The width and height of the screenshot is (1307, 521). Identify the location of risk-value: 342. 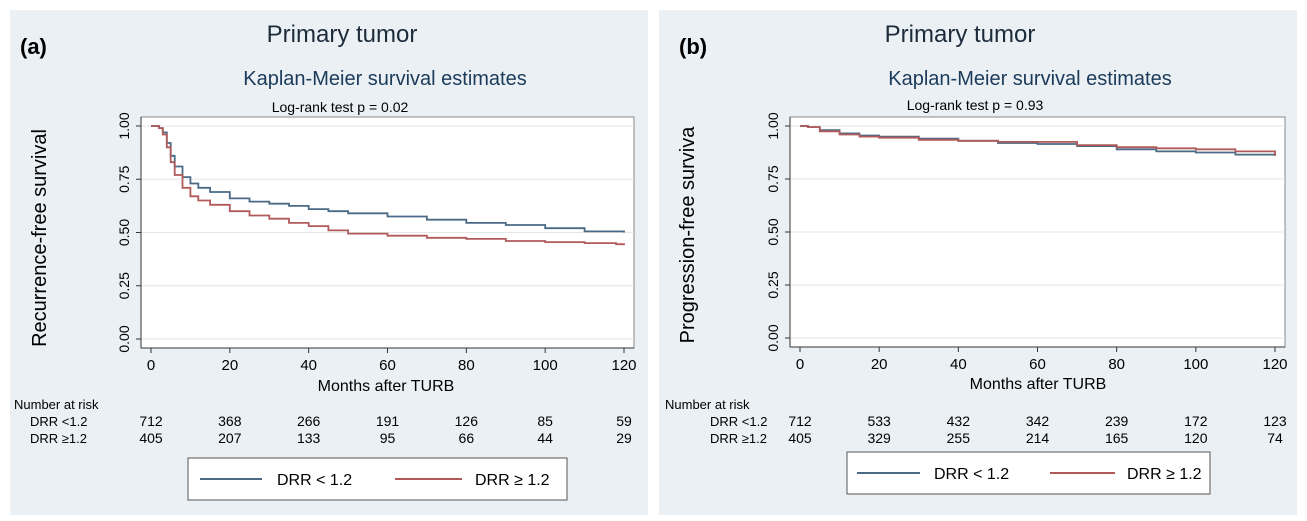
(1038, 421).